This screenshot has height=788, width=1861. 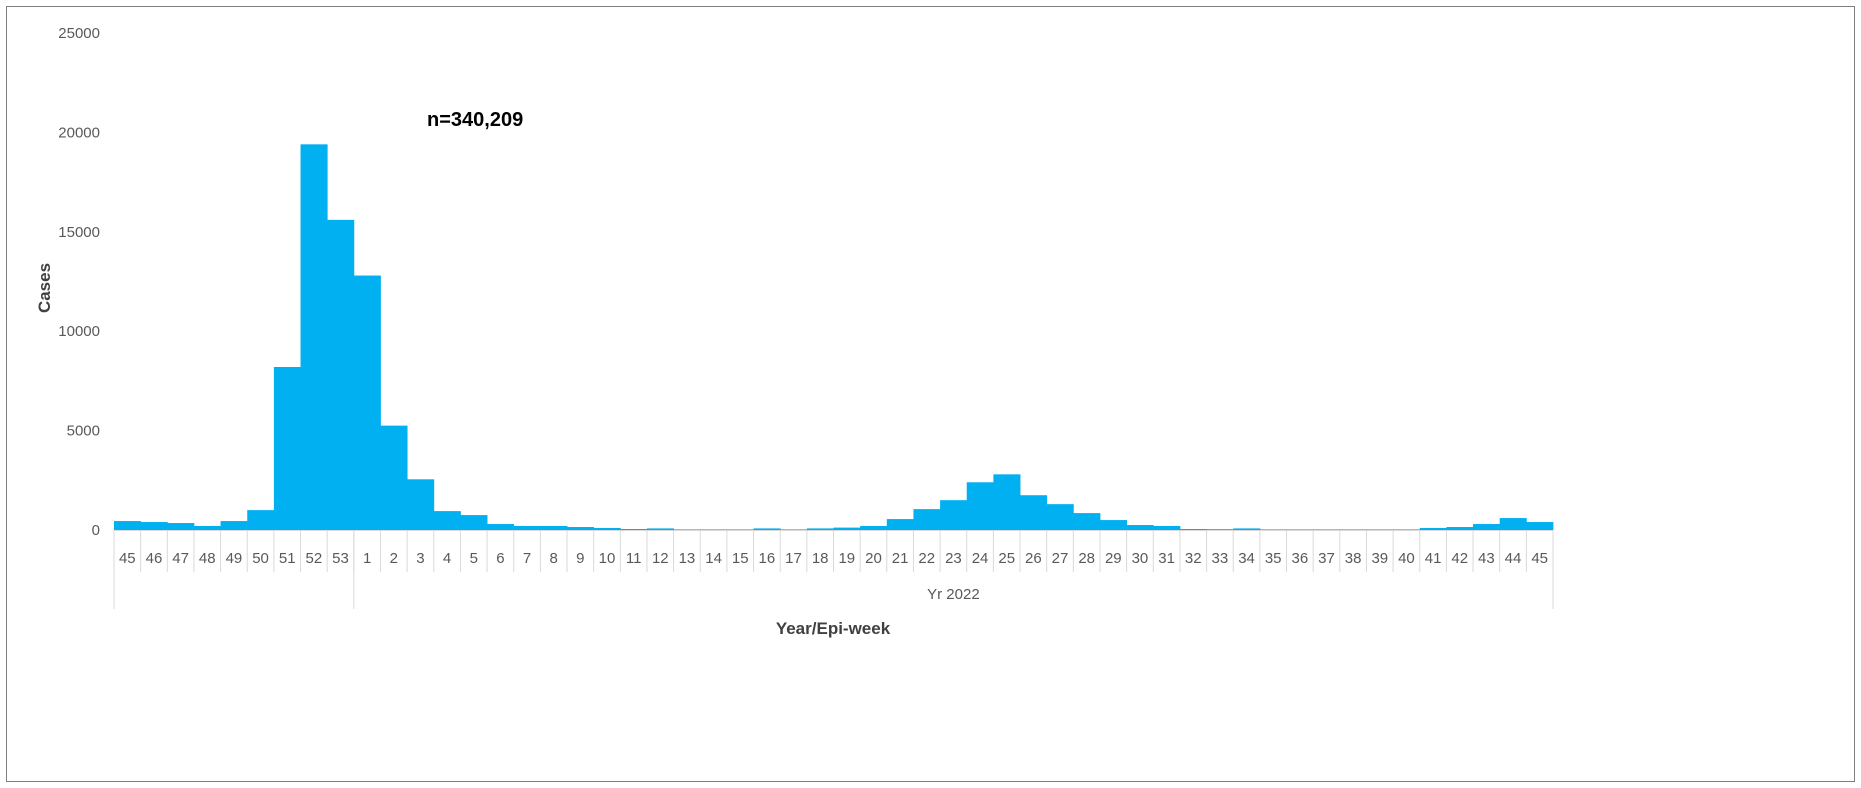 I want to click on y-tick-label: 0, so click(x=96, y=530).